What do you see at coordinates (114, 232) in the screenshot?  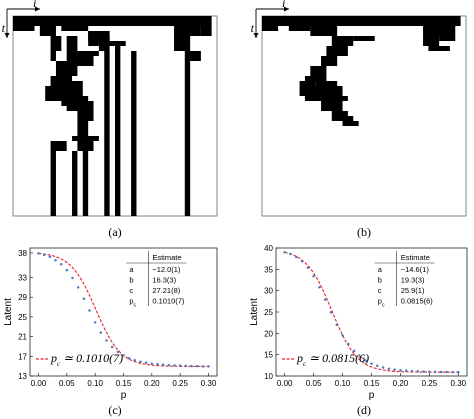 I see `panel-a-caption: (a)` at bounding box center [114, 232].